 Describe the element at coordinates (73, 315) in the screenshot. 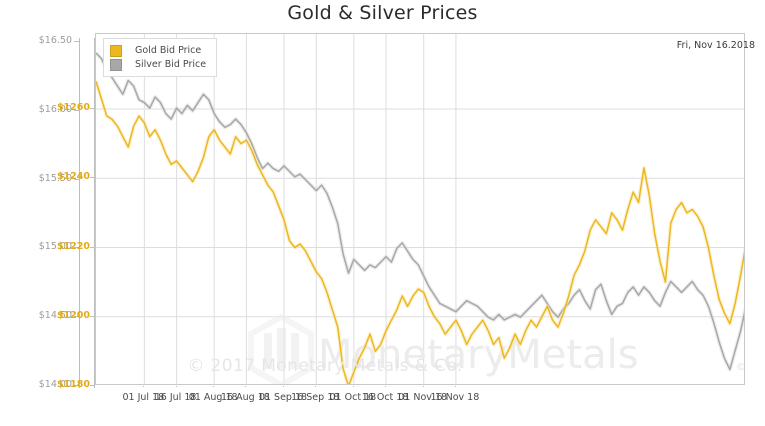

I see `gold-axis-label-value: $1200` at that location.